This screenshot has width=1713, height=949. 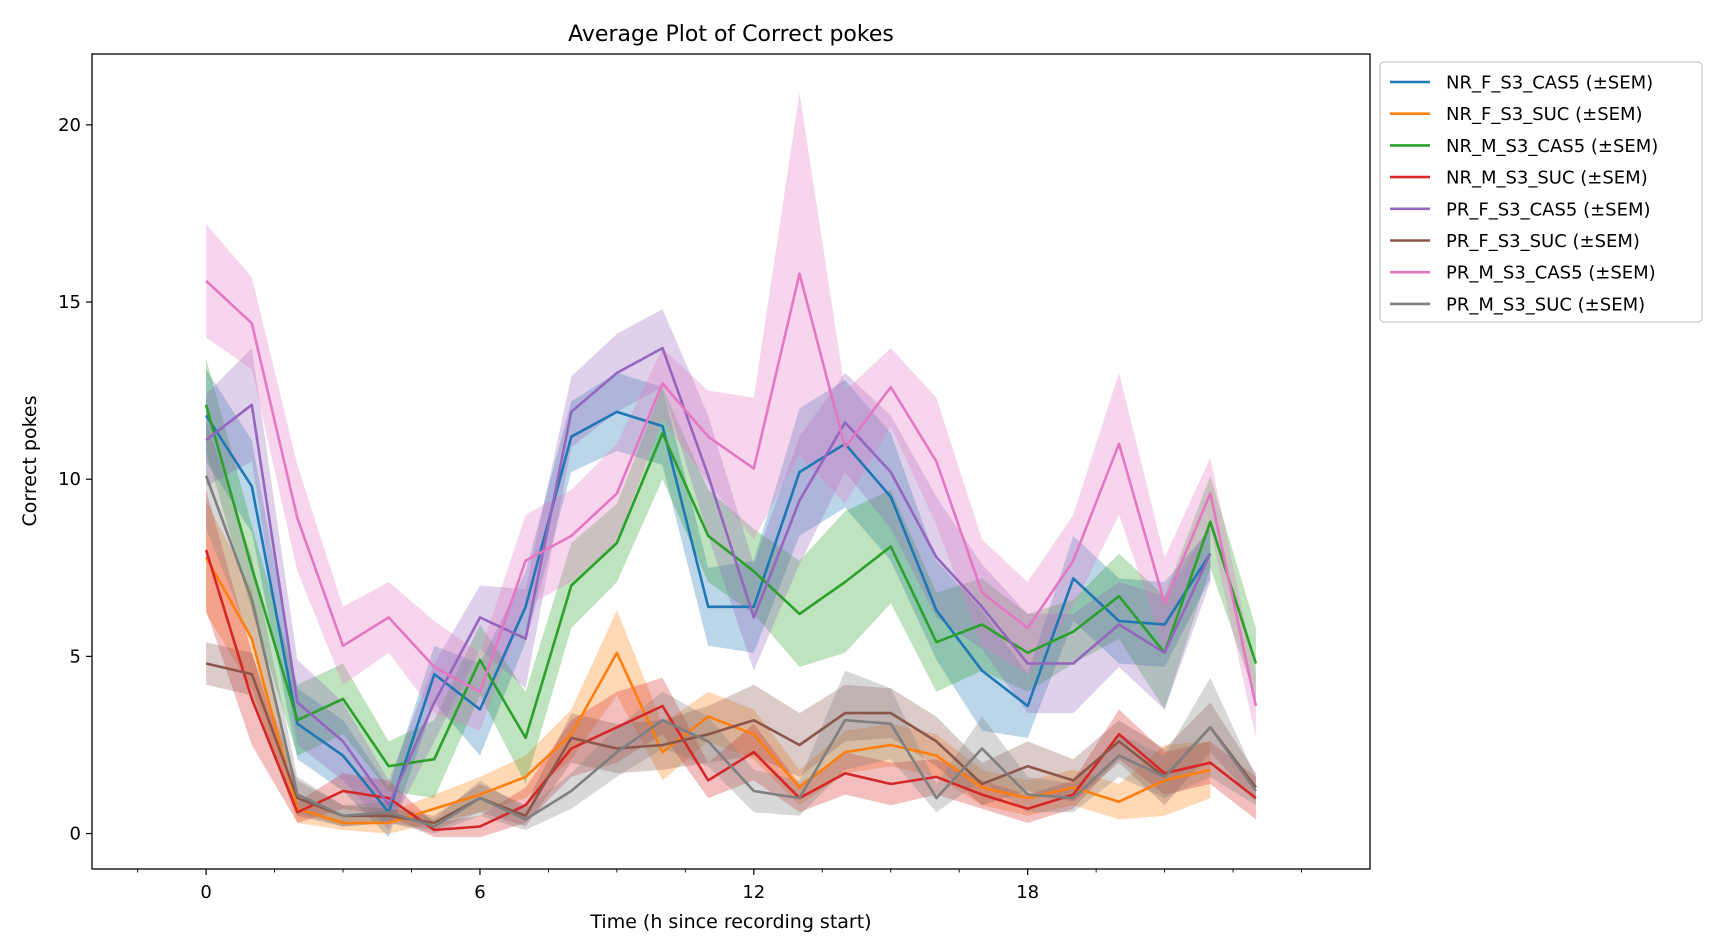 What do you see at coordinates (205, 892) in the screenshot?
I see `x-tick-label: 0` at bounding box center [205, 892].